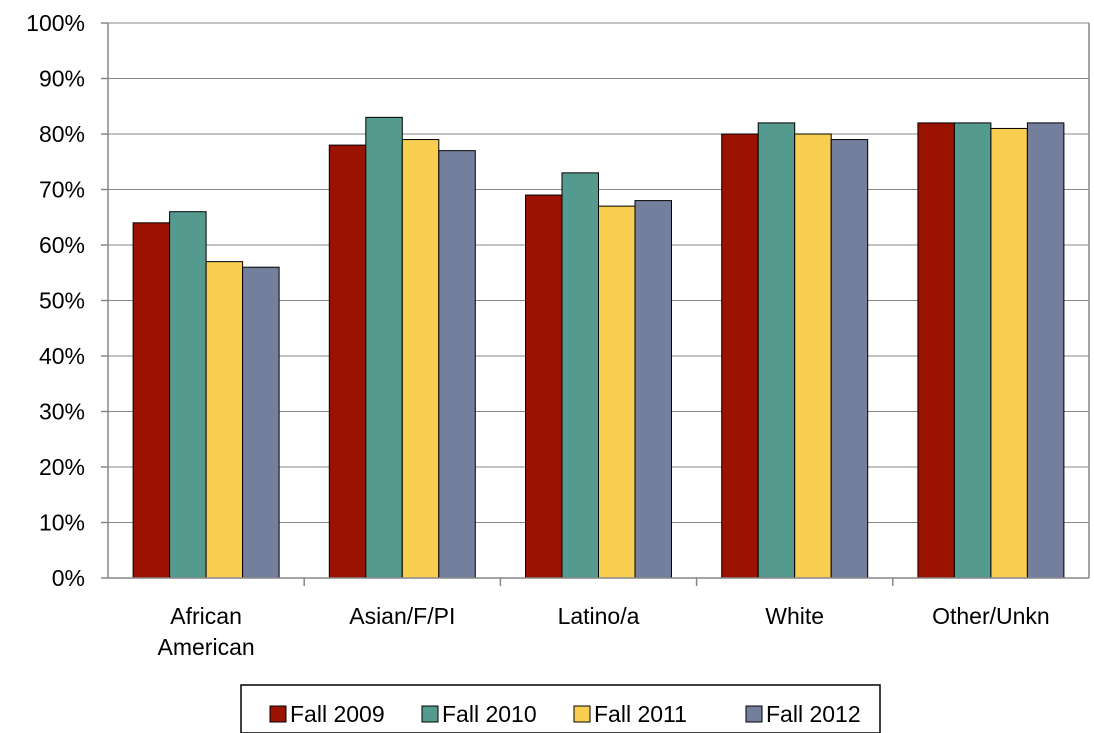 Image resolution: width=1094 pixels, height=733 pixels. What do you see at coordinates (68, 578) in the screenshot?
I see `y-tick-label: 0%` at bounding box center [68, 578].